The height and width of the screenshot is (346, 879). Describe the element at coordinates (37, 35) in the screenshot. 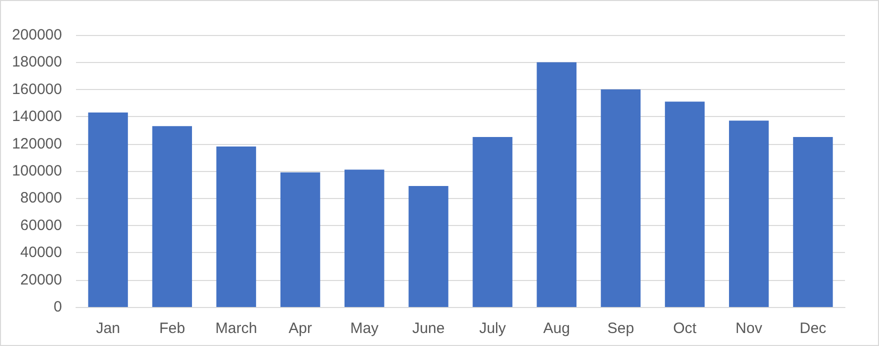

I see `y-tick-label: 200000` at that location.